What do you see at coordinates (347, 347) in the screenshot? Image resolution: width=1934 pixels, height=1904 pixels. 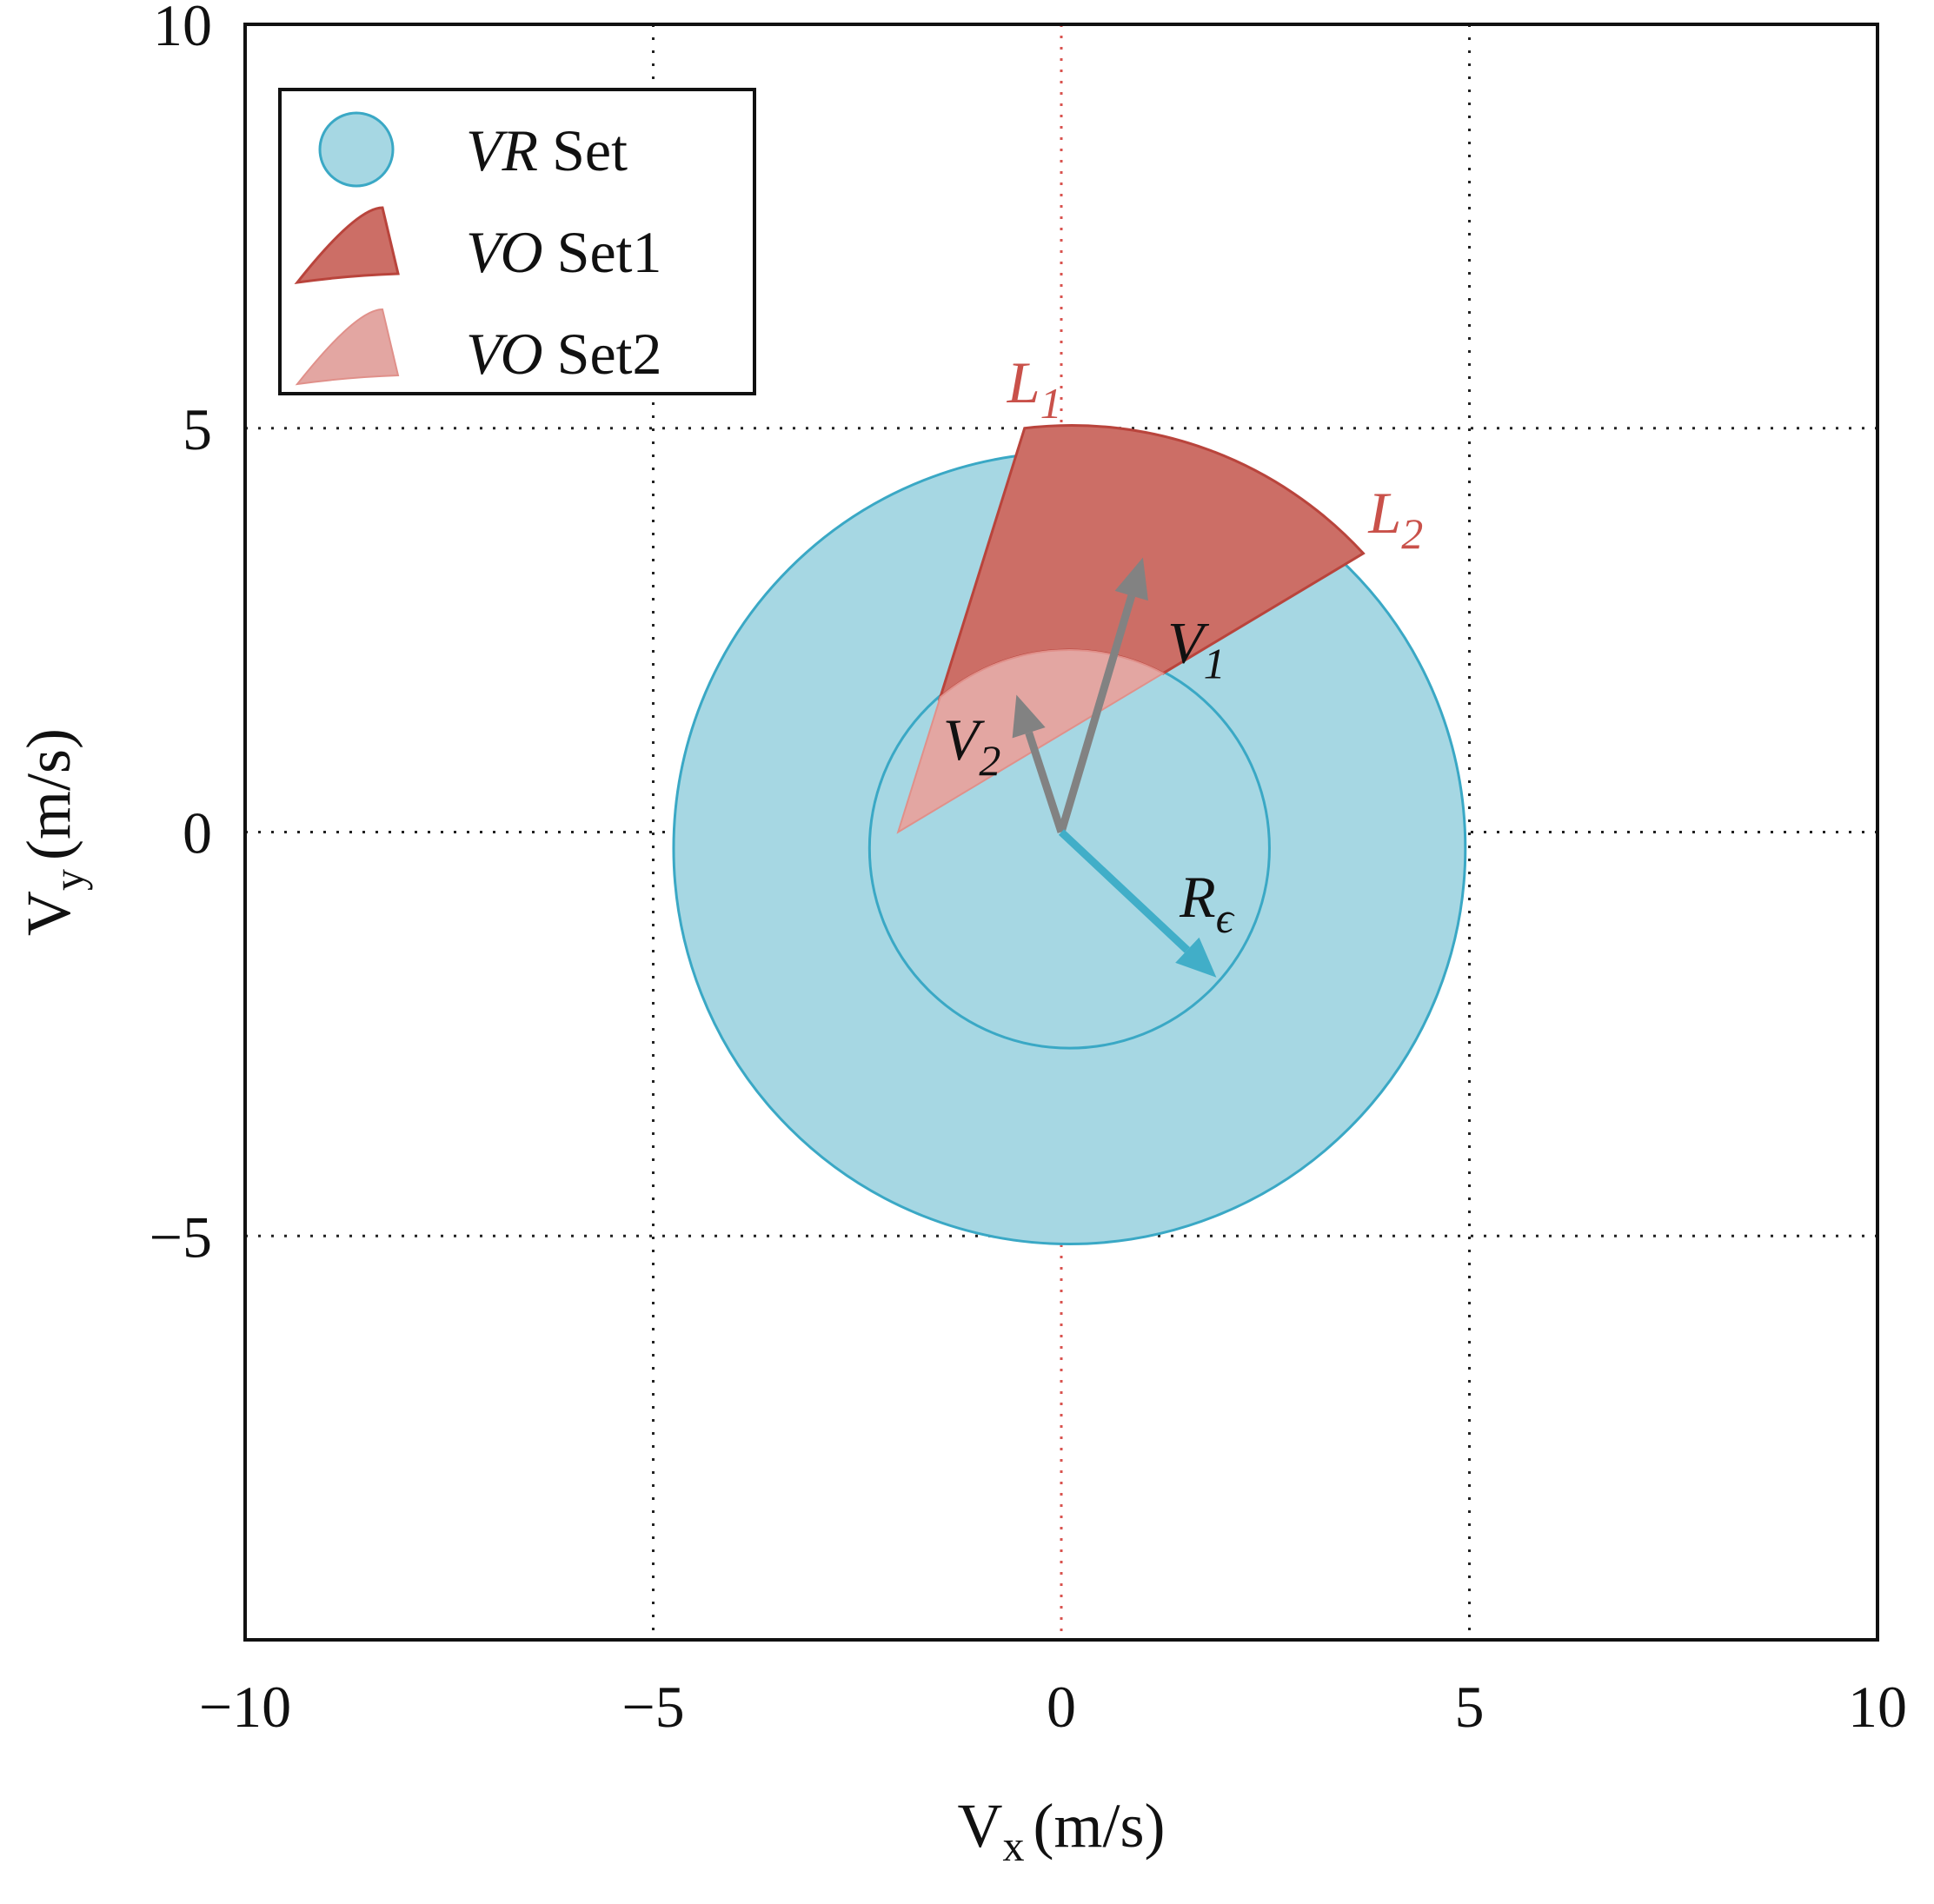 I see `legend-vo2-swatch` at bounding box center [347, 347].